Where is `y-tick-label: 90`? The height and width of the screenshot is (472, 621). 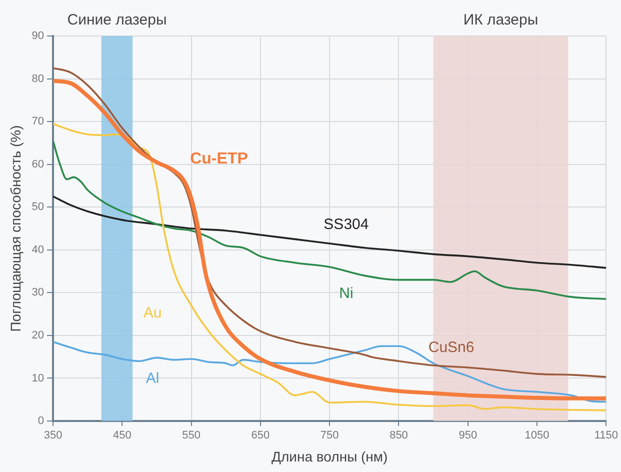 y-tick-label: 90 is located at coordinates (38, 36).